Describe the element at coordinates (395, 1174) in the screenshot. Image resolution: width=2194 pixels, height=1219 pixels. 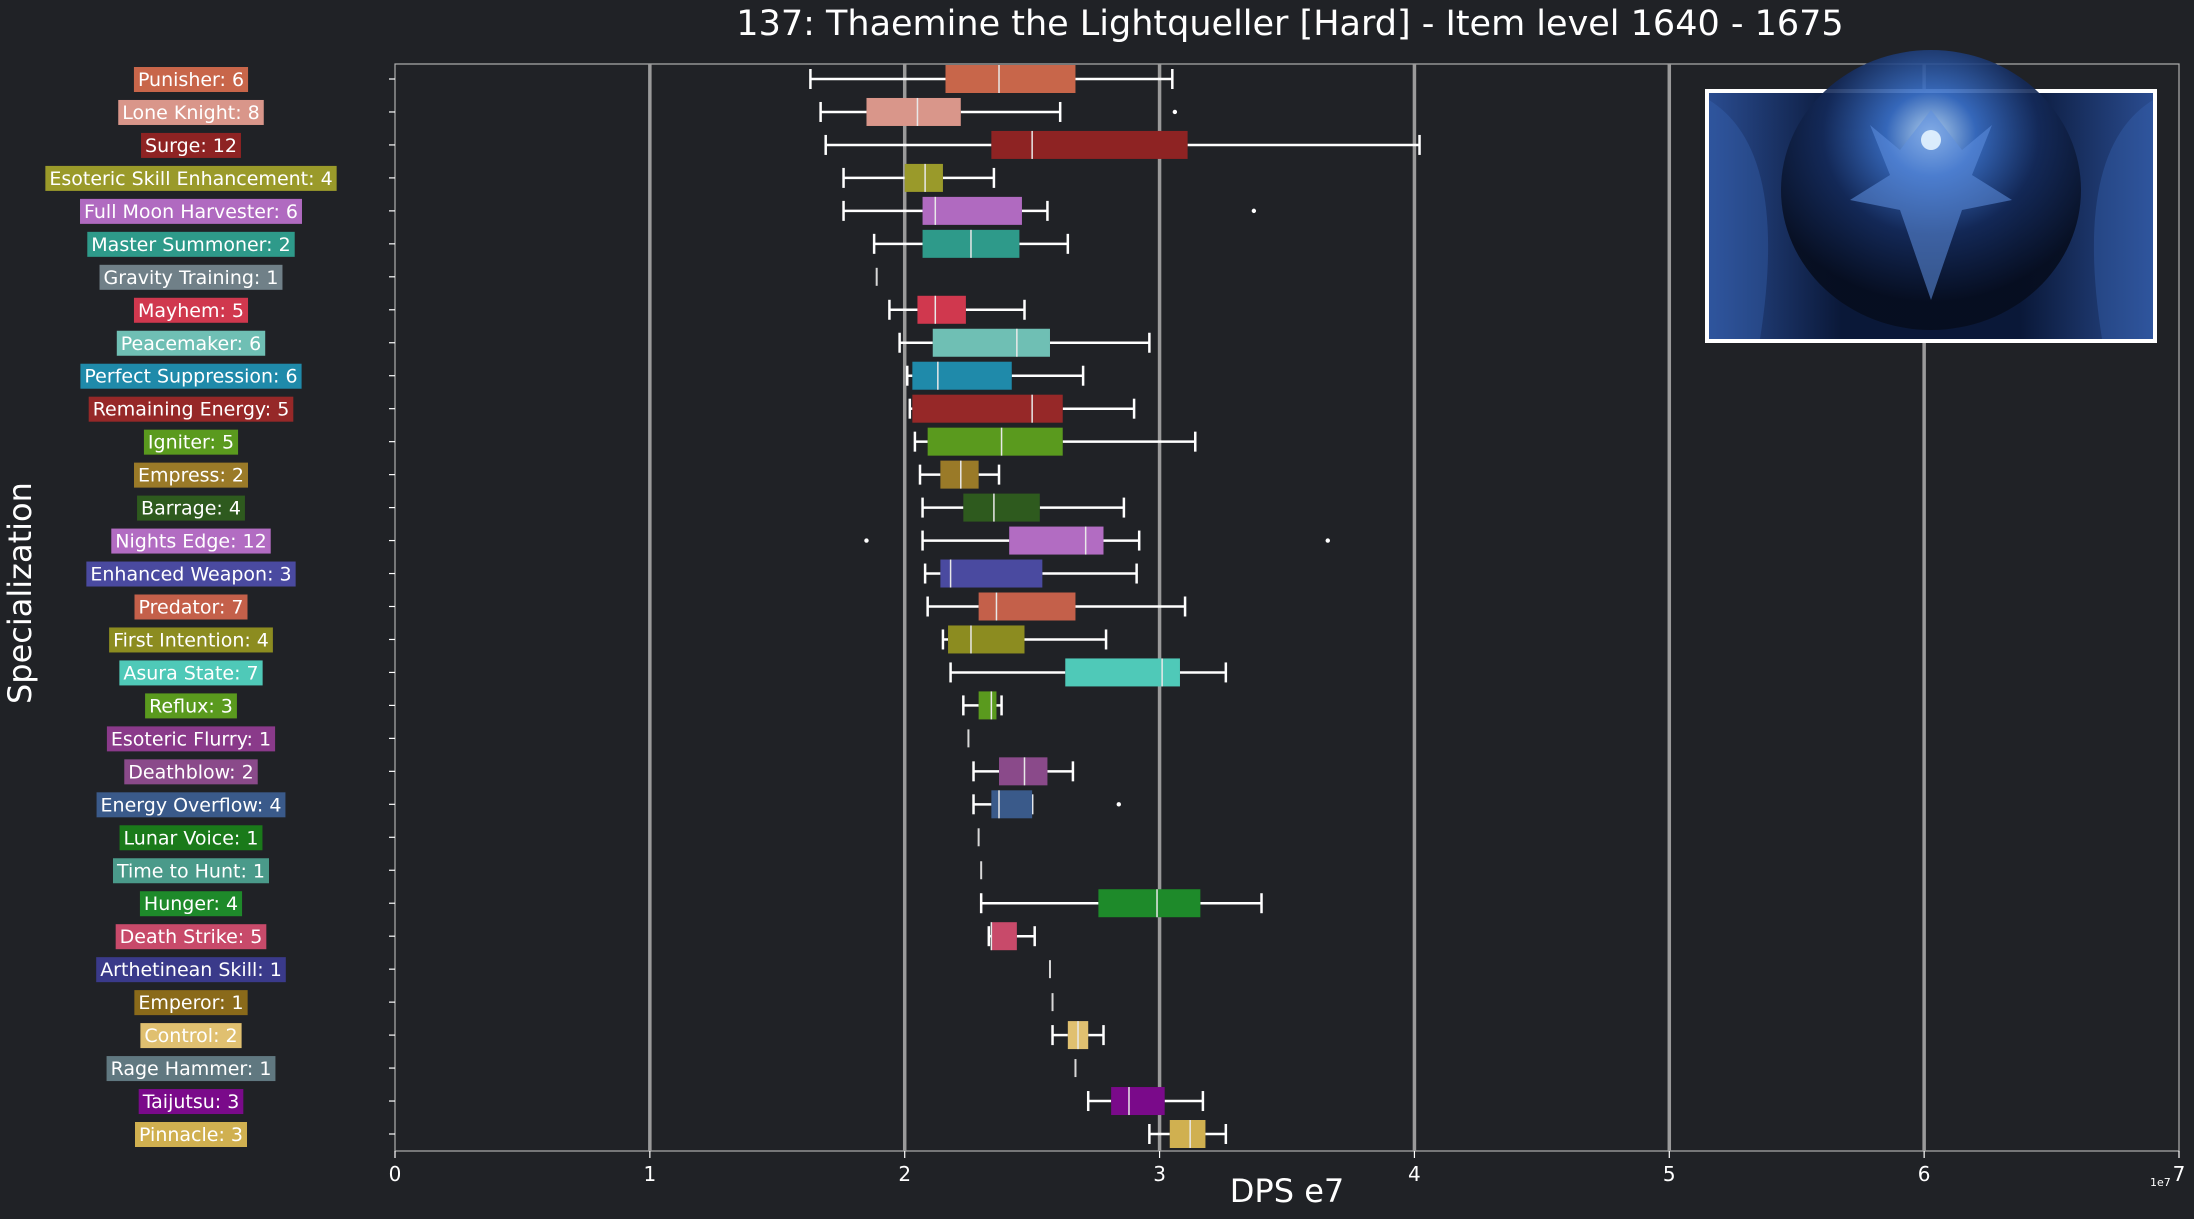
I see `x-tick-label: 0` at that location.